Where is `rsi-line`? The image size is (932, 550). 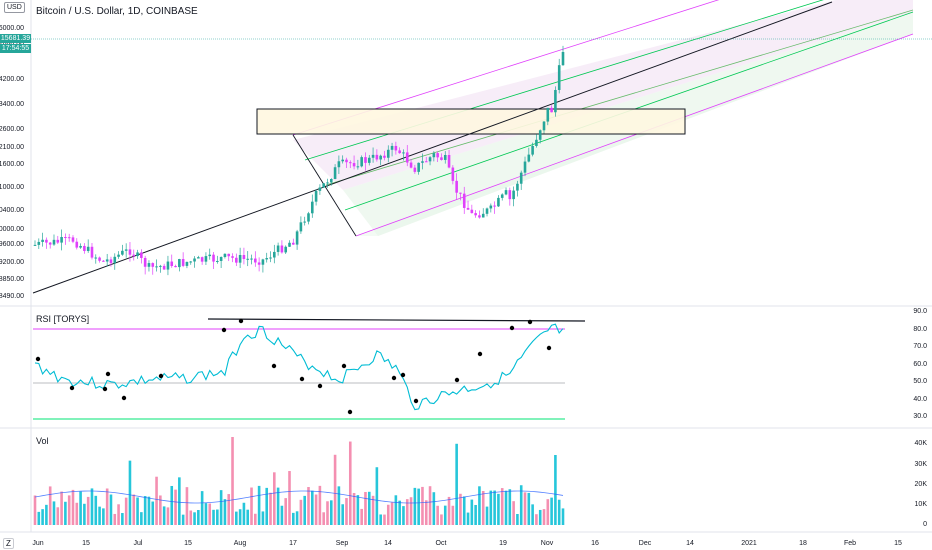
rsi-line is located at coordinates (299, 367).